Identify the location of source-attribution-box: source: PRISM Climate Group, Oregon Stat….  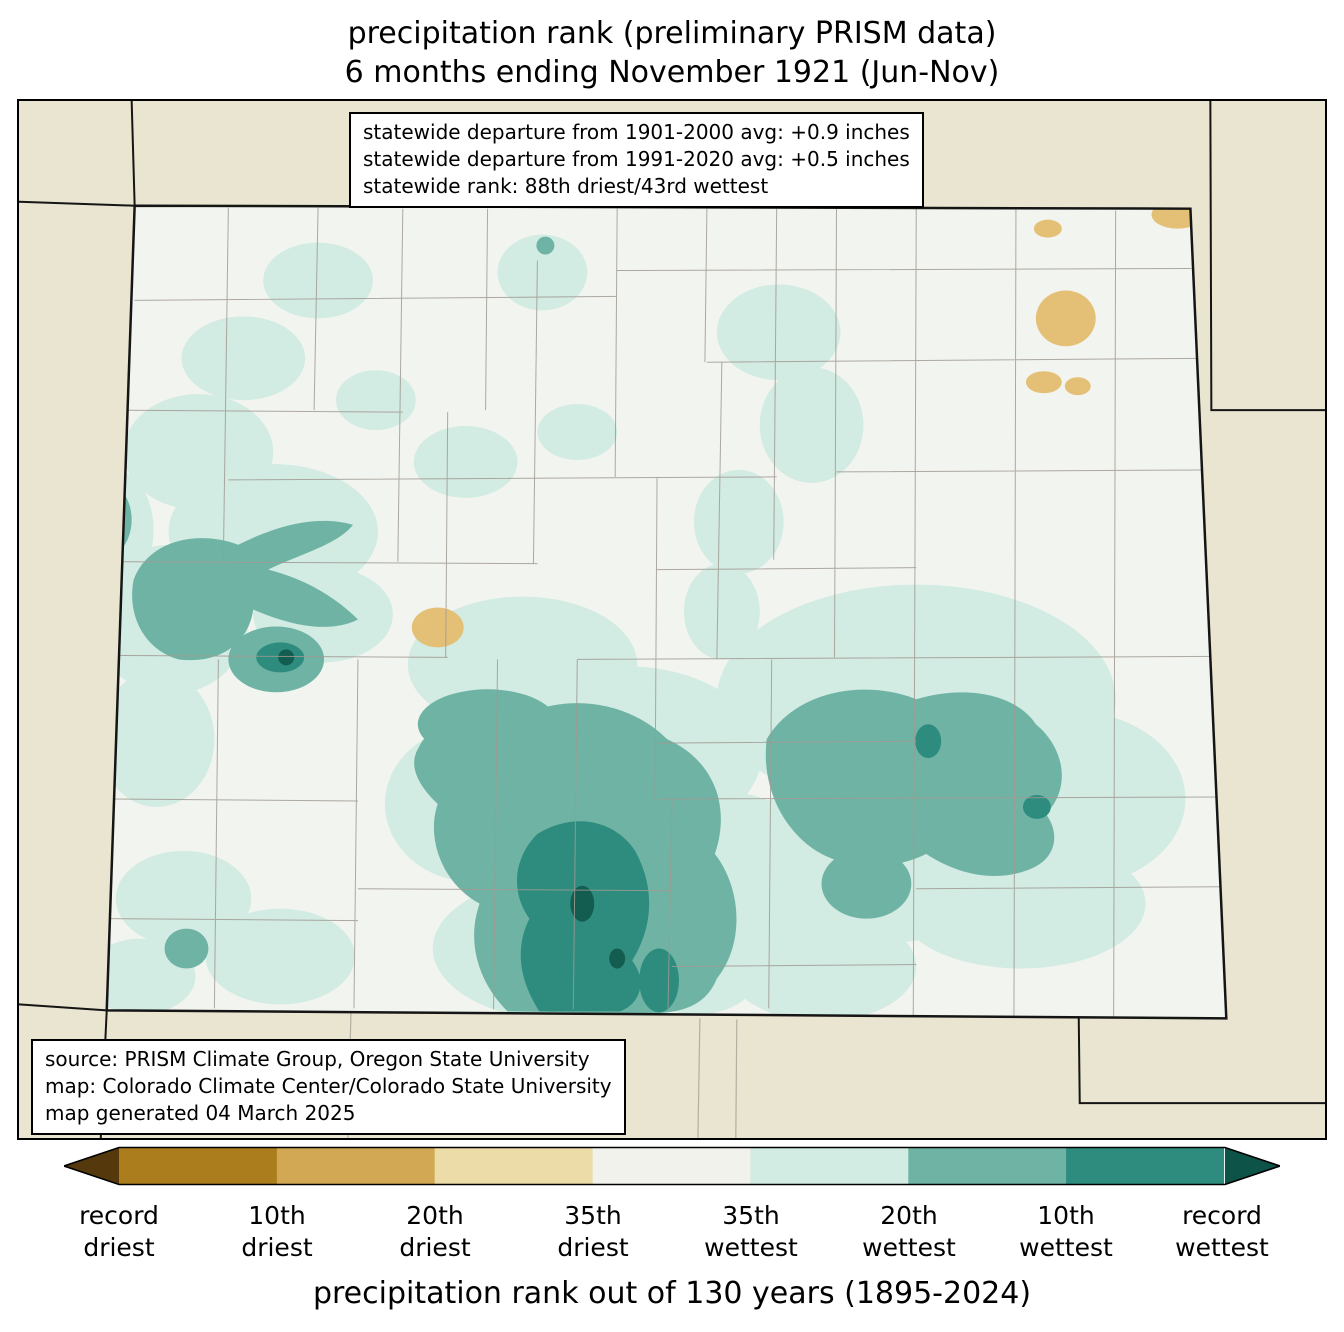
(328, 1087).